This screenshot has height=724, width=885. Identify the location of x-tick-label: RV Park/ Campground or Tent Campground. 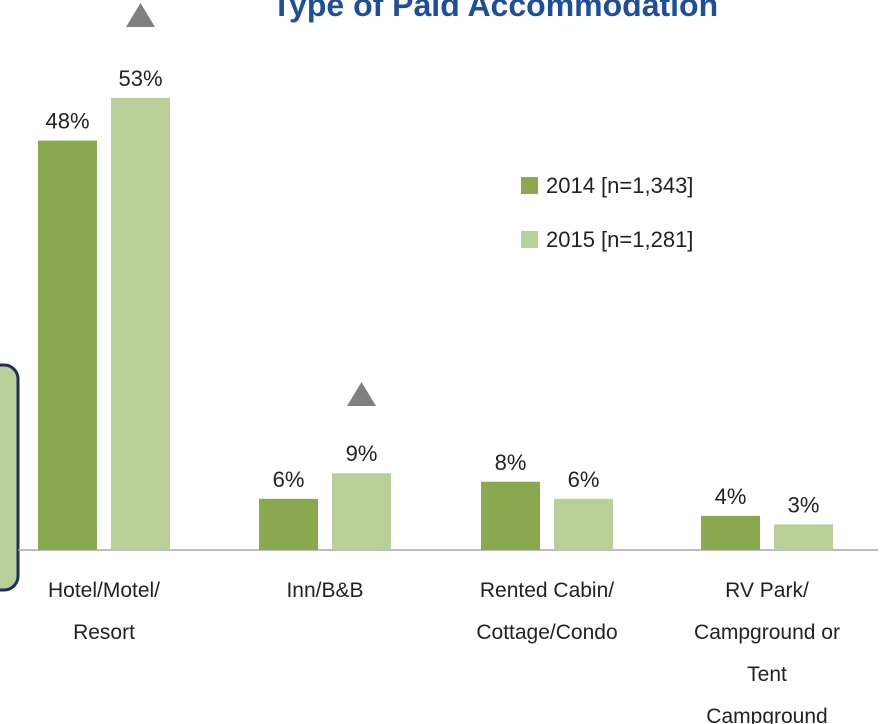
(767, 651).